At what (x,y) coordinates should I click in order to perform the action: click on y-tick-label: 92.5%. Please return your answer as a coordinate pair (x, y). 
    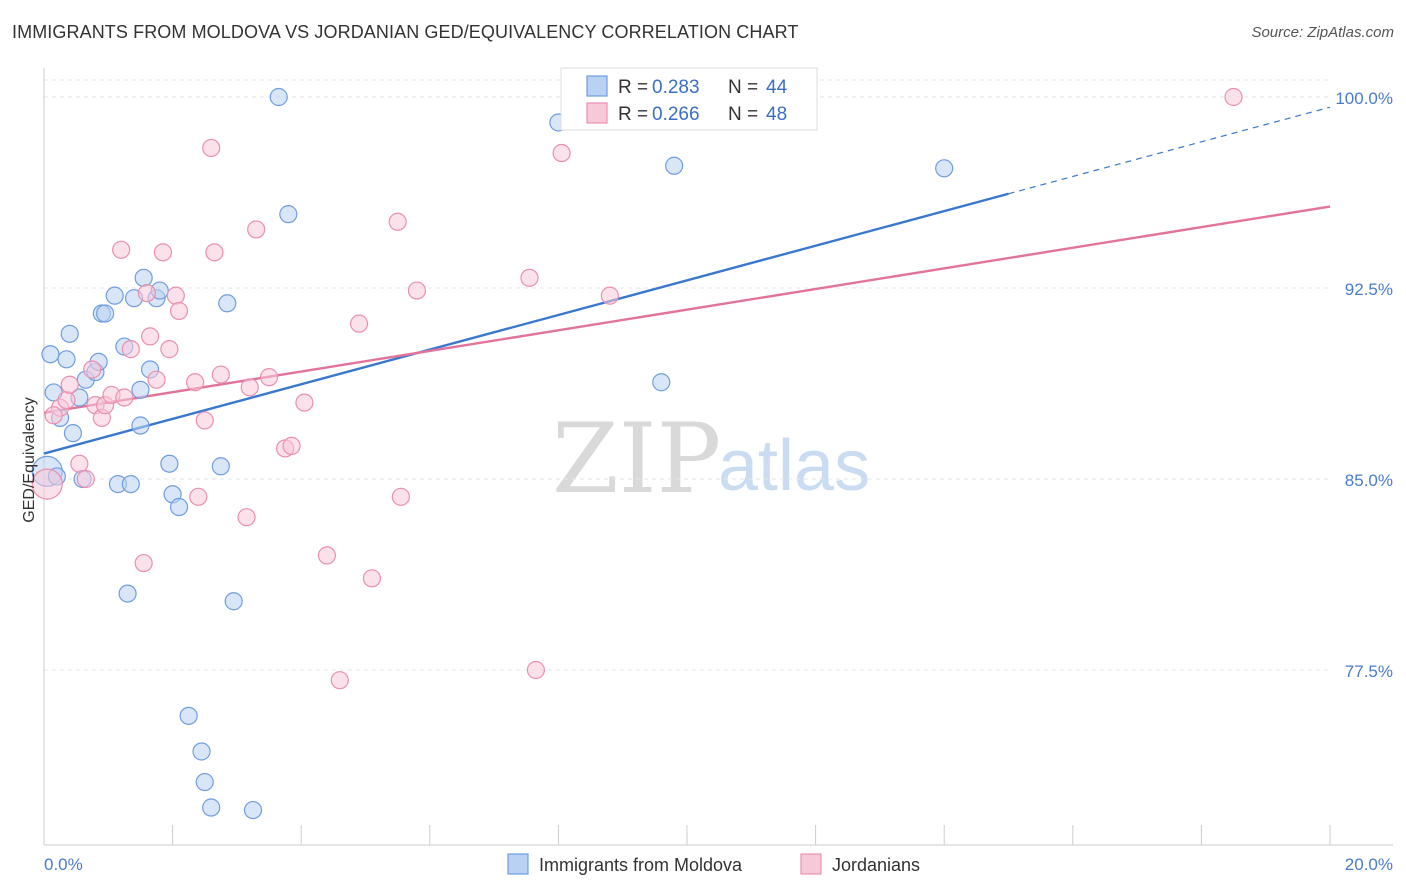
    Looking at the image, I should click on (1369, 289).